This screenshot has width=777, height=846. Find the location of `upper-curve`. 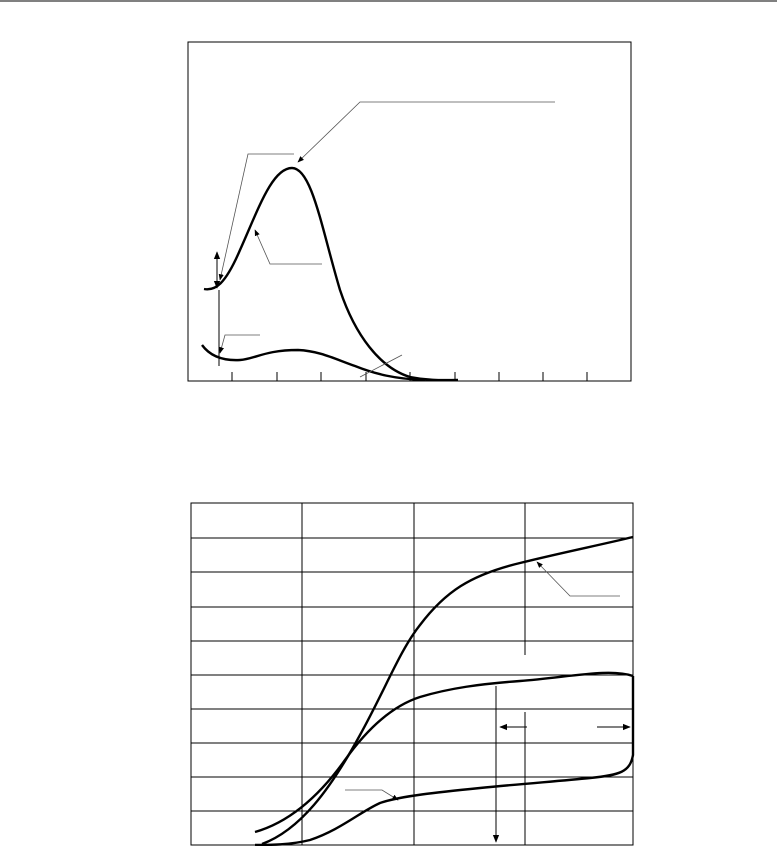

upper-curve is located at coordinates (331, 274).